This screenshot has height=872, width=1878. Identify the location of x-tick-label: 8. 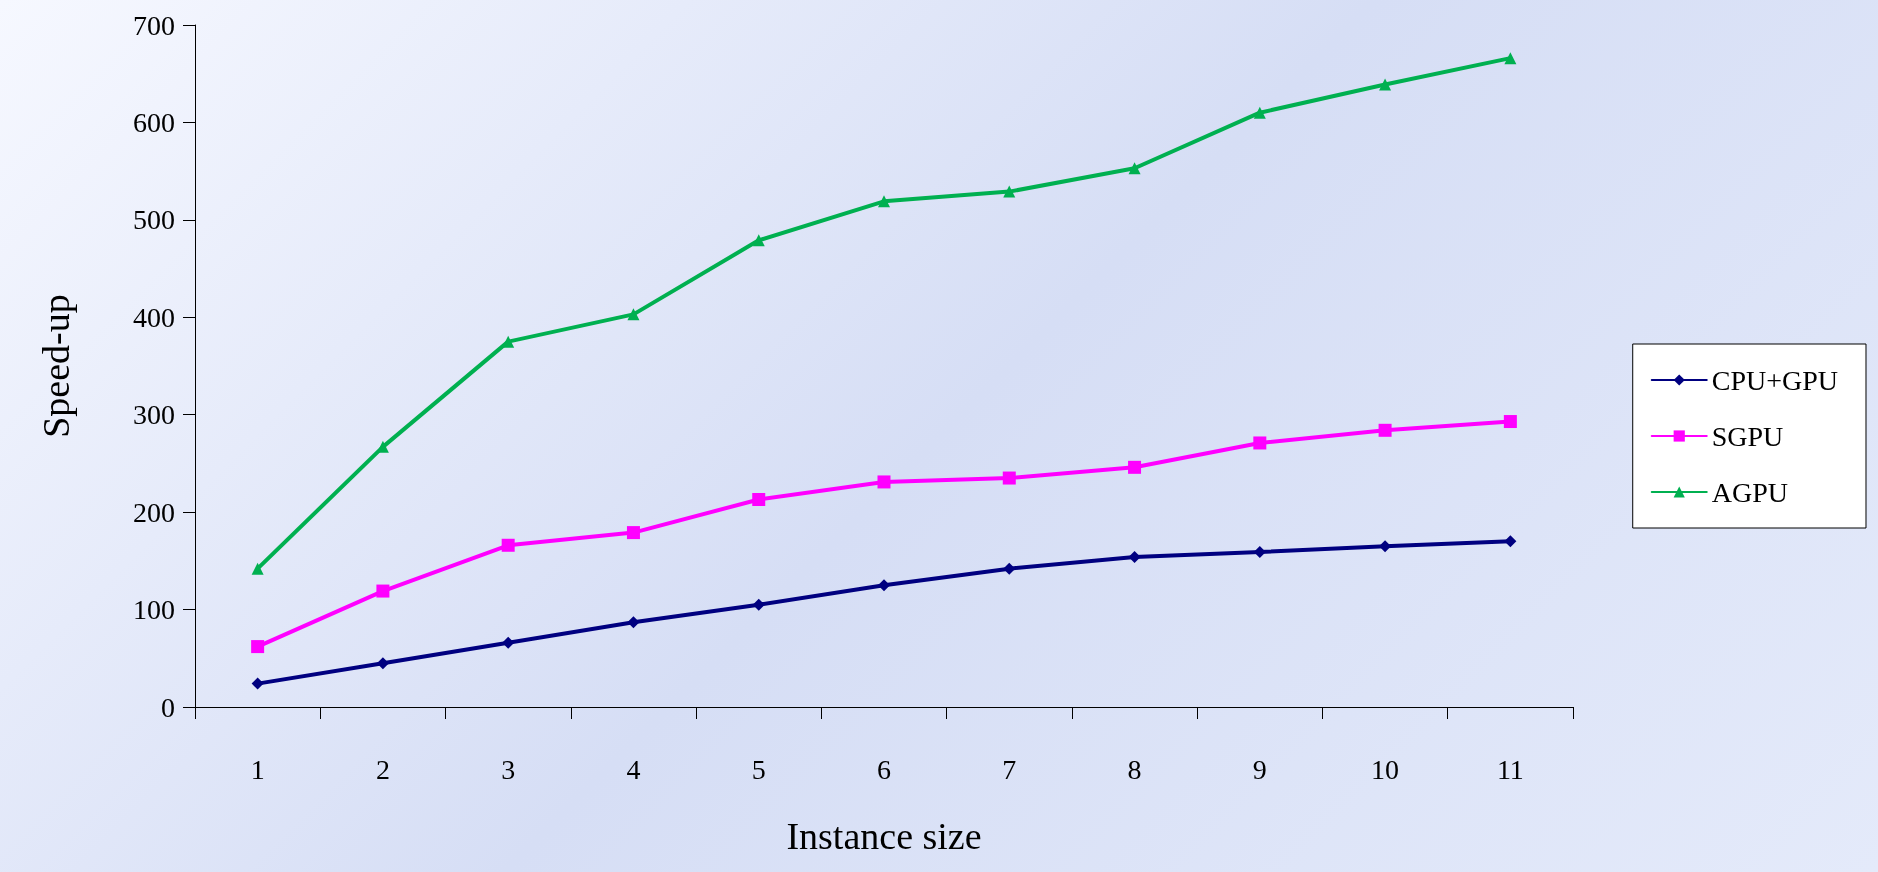
(1134, 769).